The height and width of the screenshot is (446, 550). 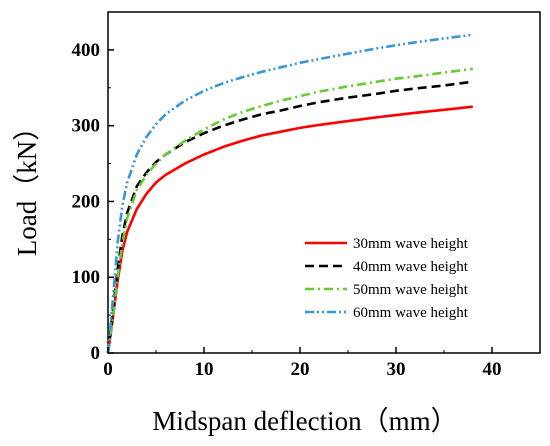 I want to click on x-tick-label: 0, so click(x=108, y=369).